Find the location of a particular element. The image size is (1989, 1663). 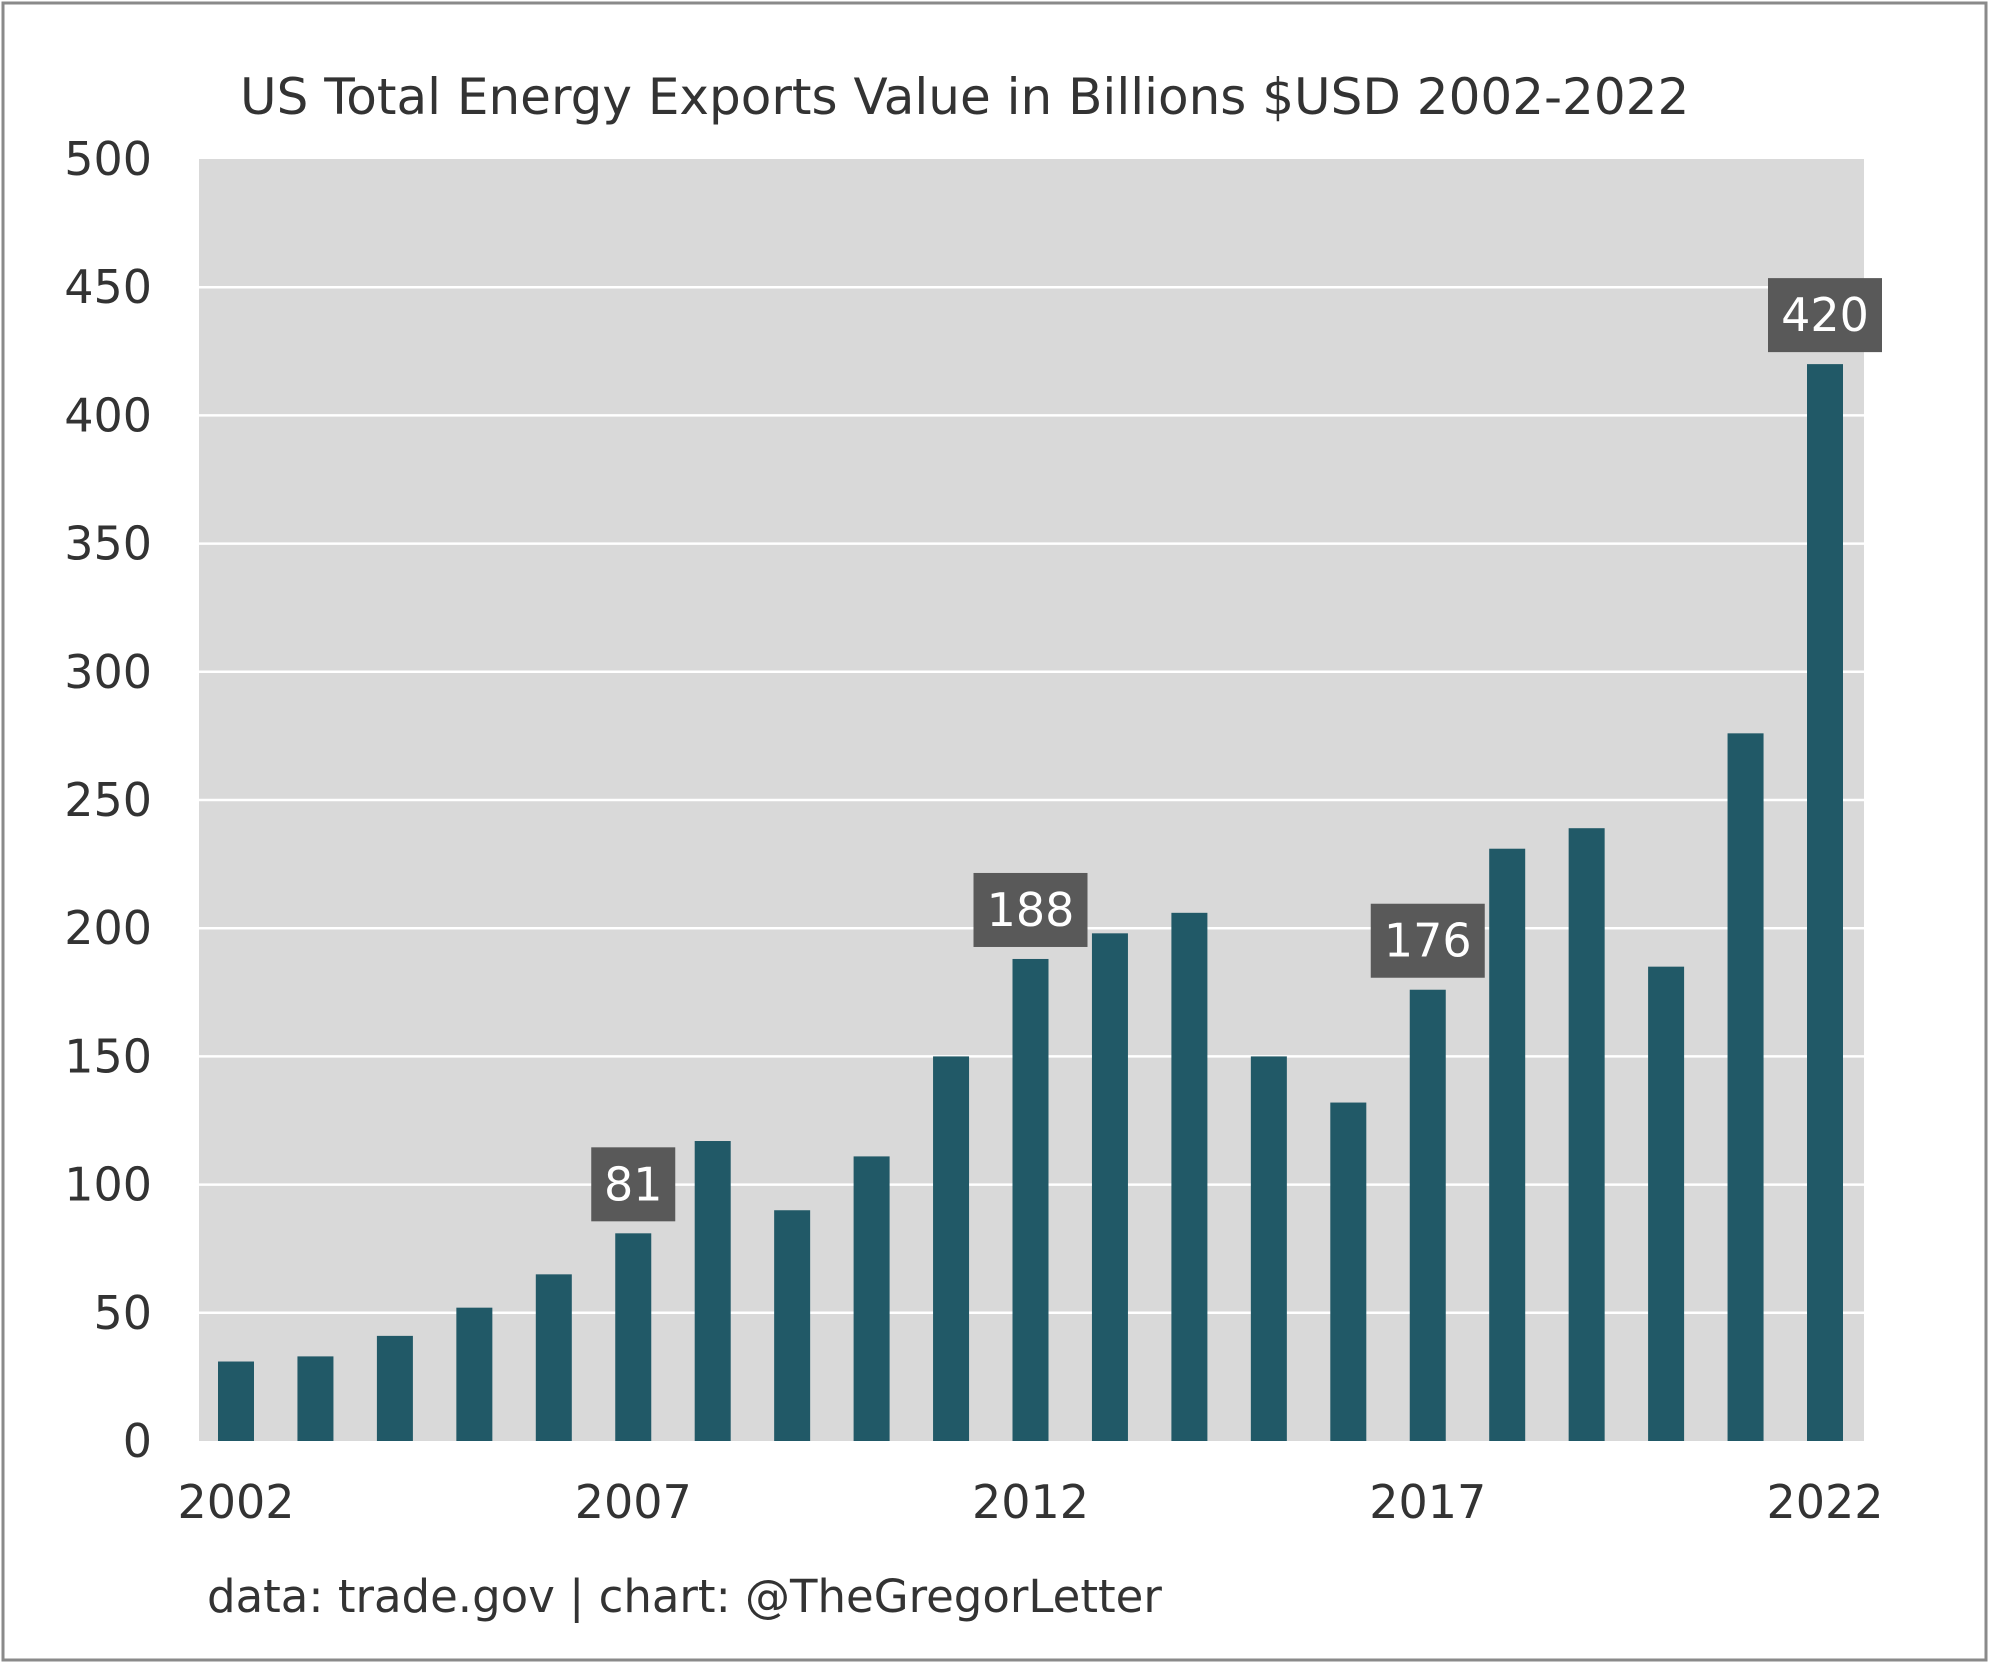

y-tick-label: 250 is located at coordinates (108, 800).